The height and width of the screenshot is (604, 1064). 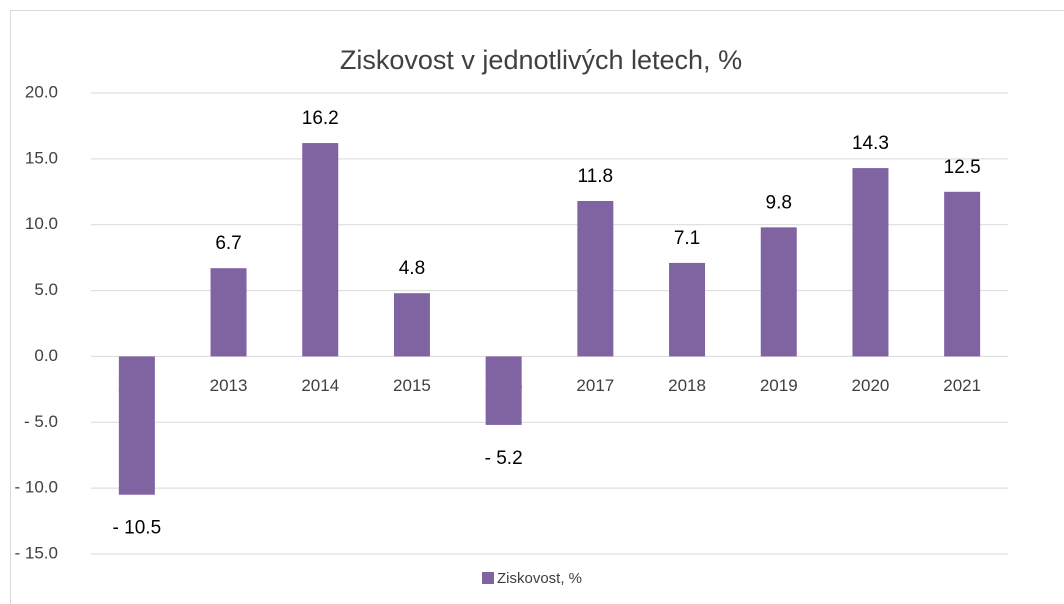 What do you see at coordinates (228, 243) in the screenshot?
I see `data-label: 6.7` at bounding box center [228, 243].